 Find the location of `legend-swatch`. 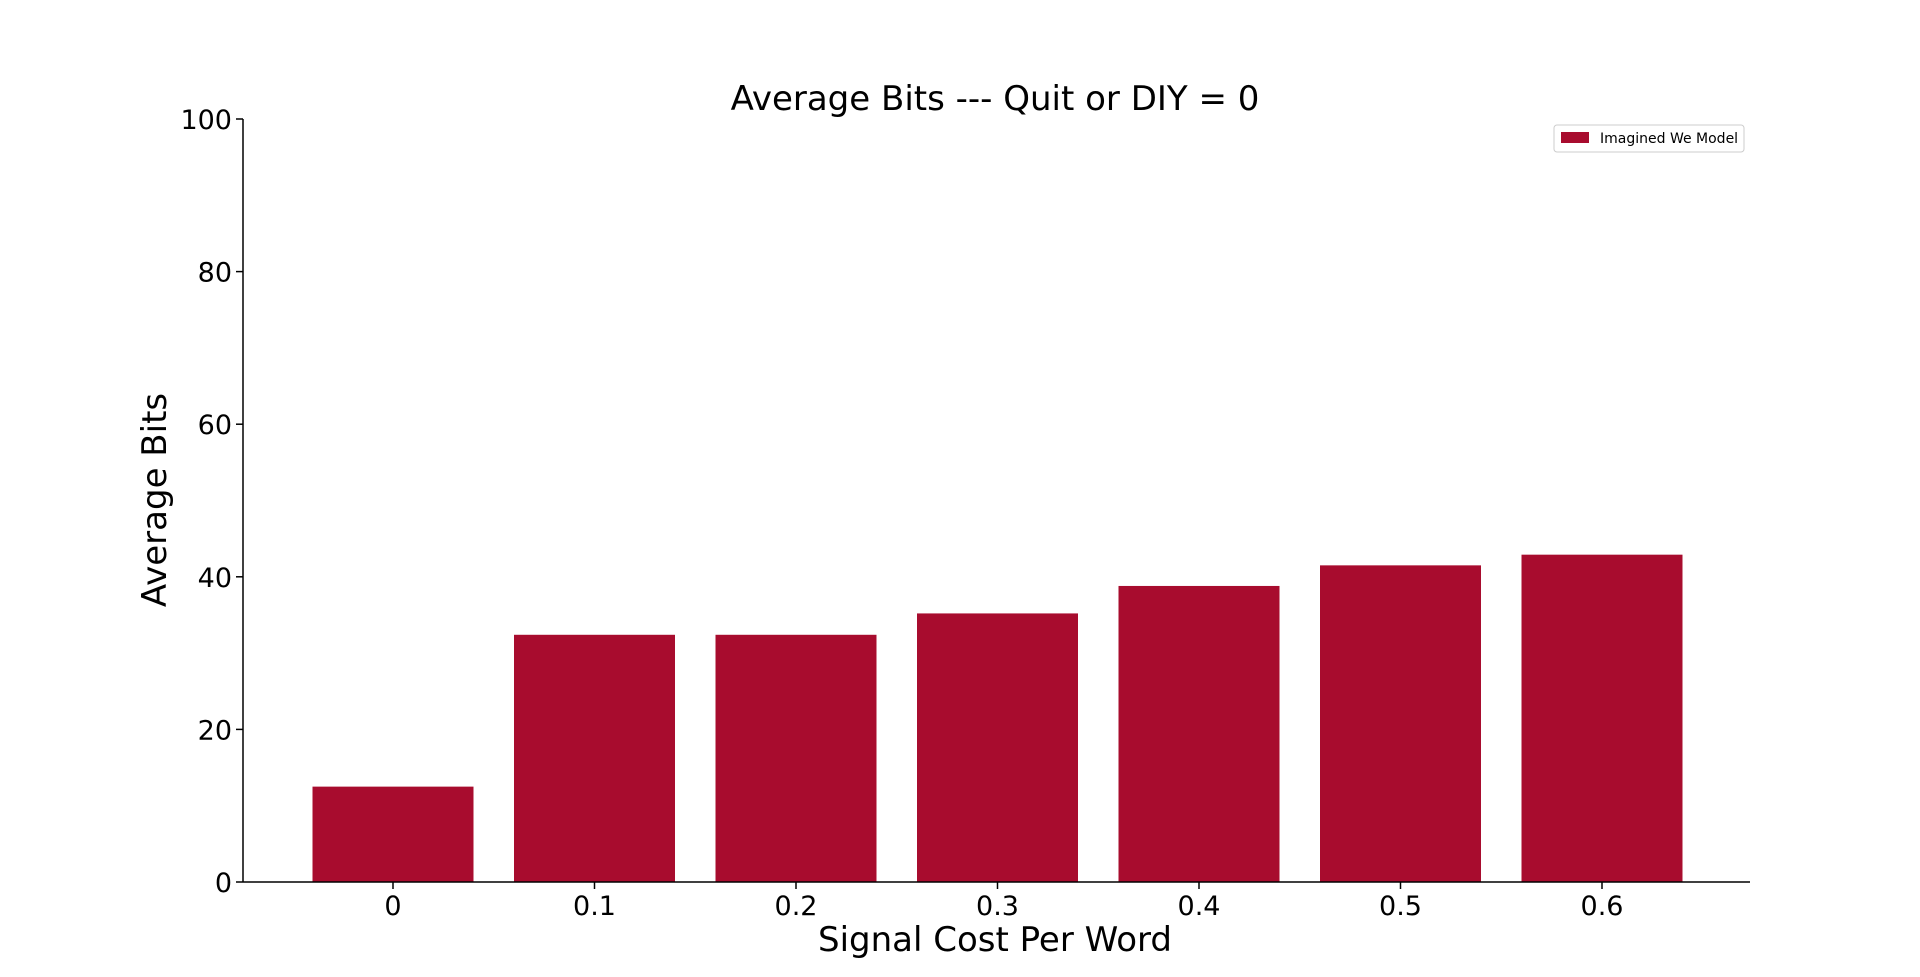

legend-swatch is located at coordinates (1575, 137).